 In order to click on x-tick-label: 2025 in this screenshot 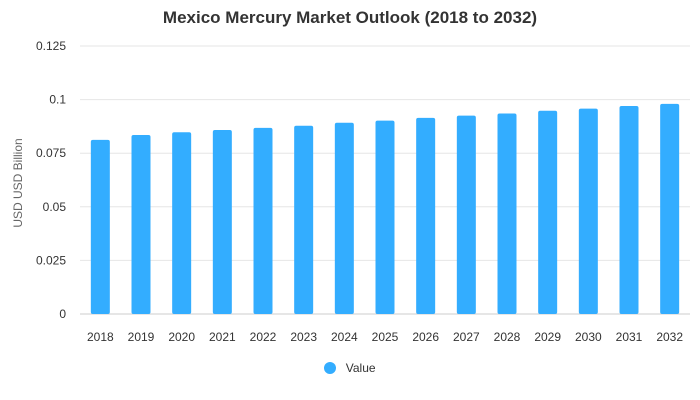, I will do `click(385, 337)`.